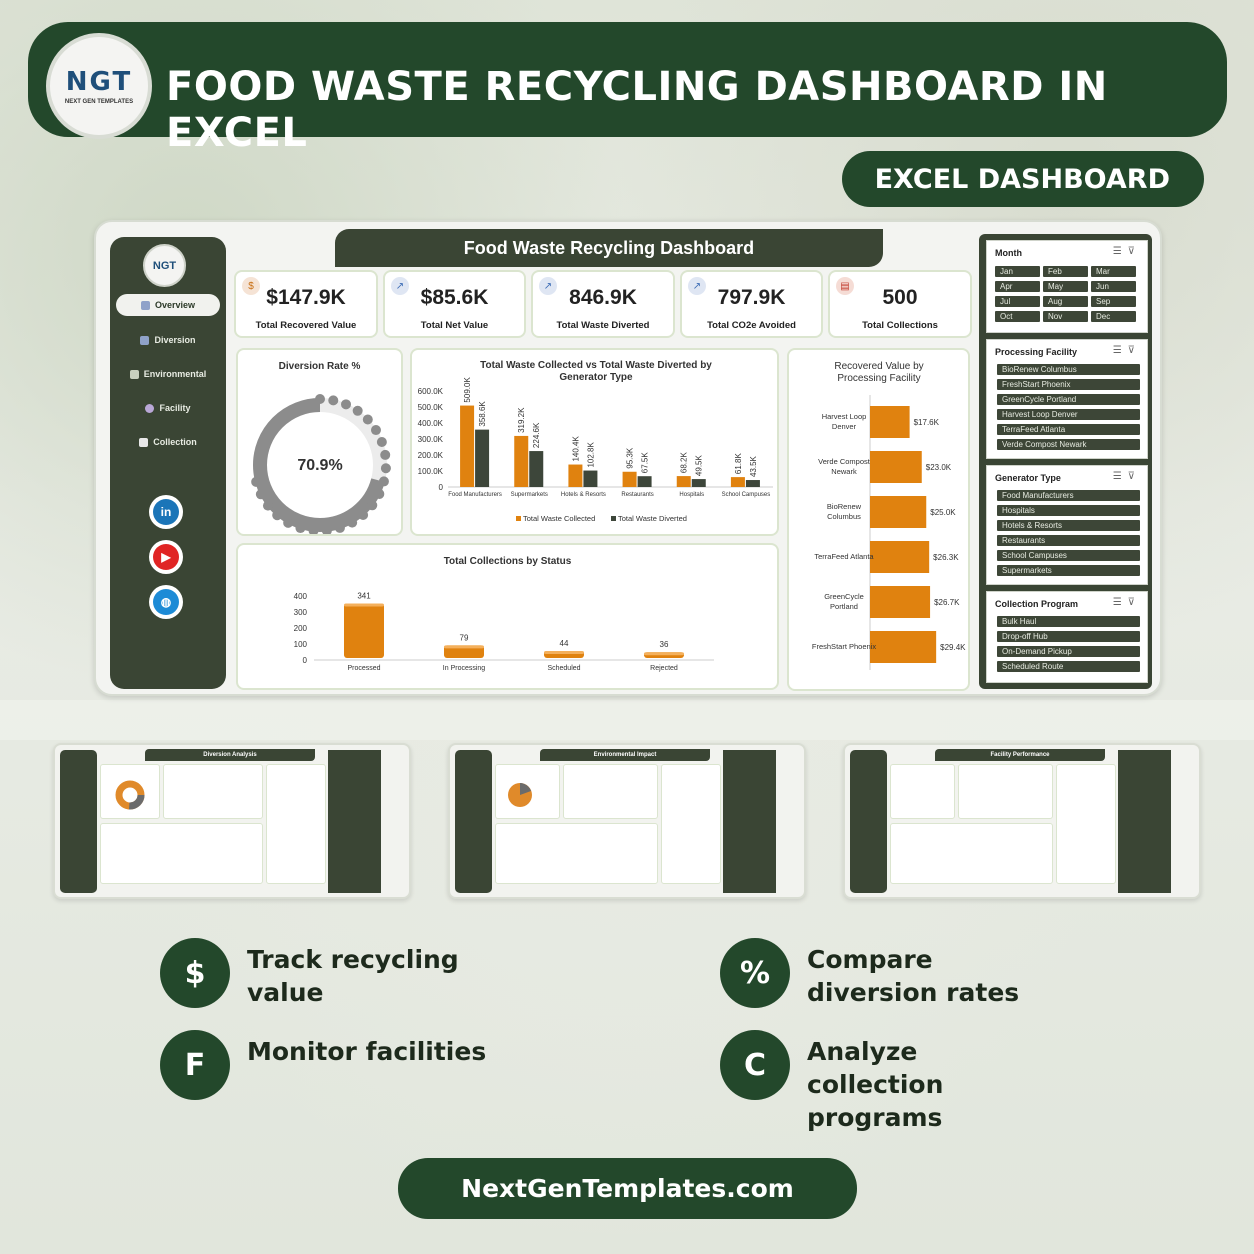  Describe the element at coordinates (875, 1084) in the screenshot. I see `feature-text: Analyze collection programs` at that location.